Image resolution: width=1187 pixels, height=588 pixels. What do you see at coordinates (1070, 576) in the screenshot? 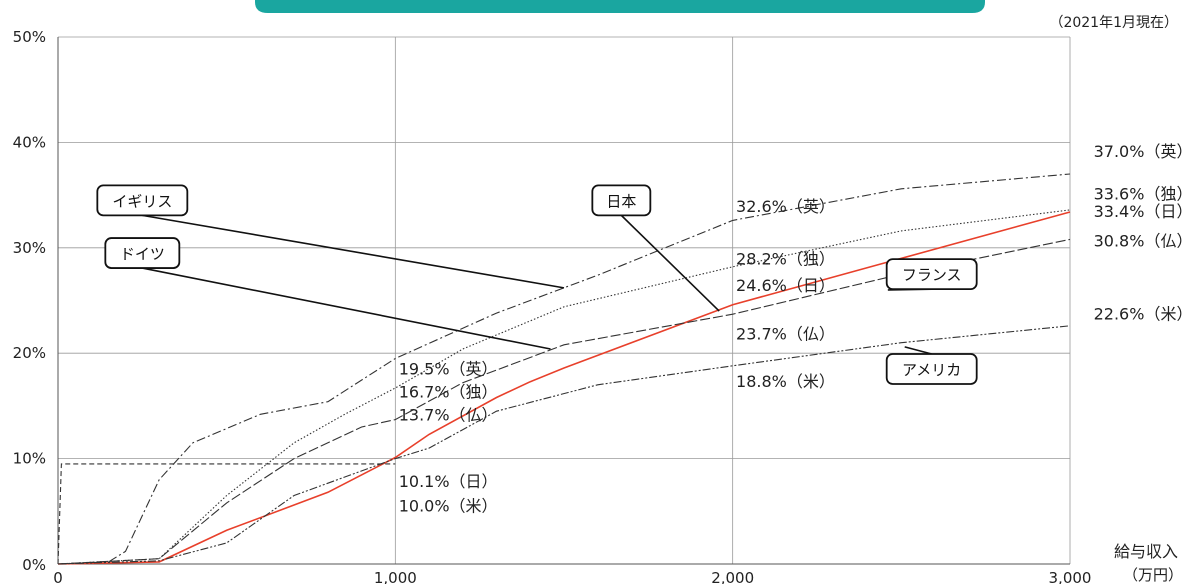
I see `x-tick-label: 3,000` at bounding box center [1070, 576].